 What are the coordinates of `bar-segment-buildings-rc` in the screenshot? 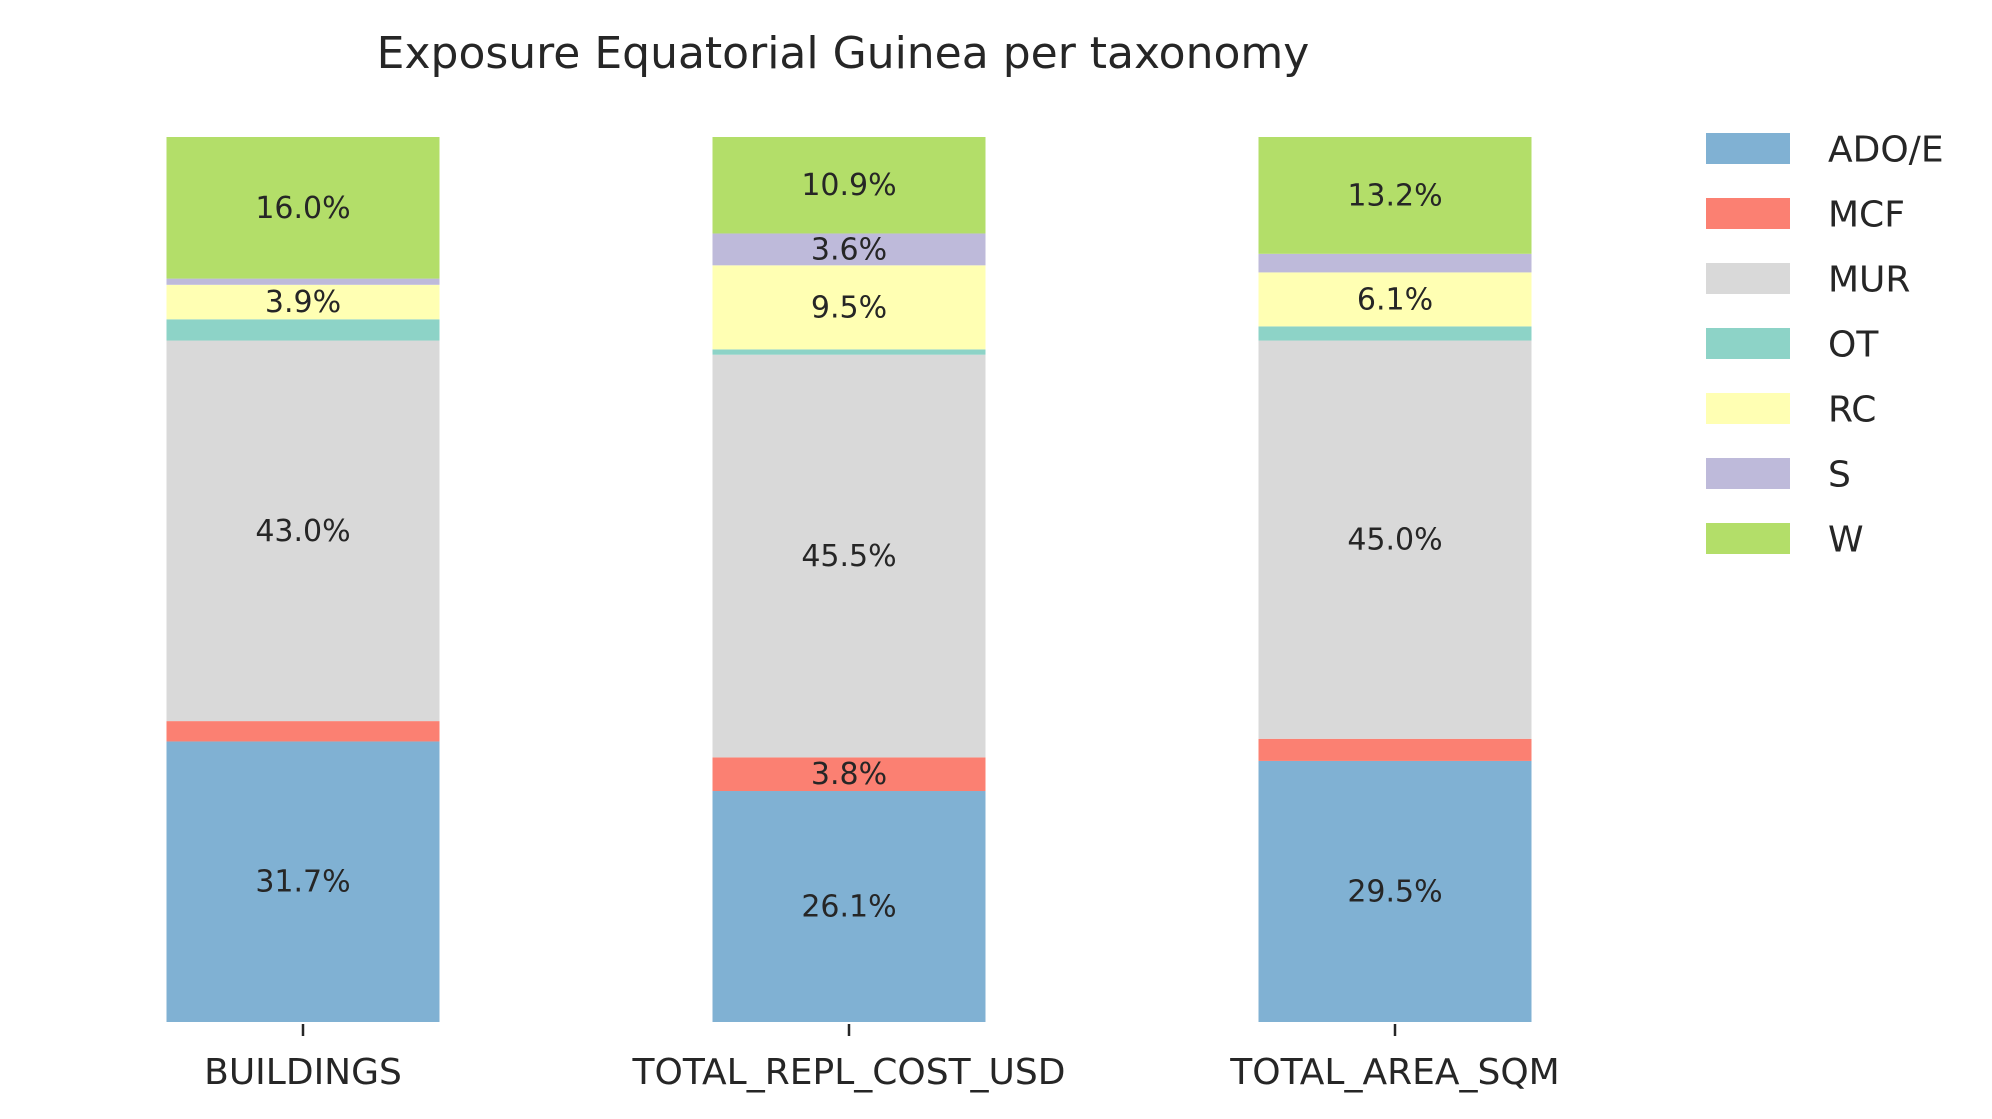 It's located at (303, 302).